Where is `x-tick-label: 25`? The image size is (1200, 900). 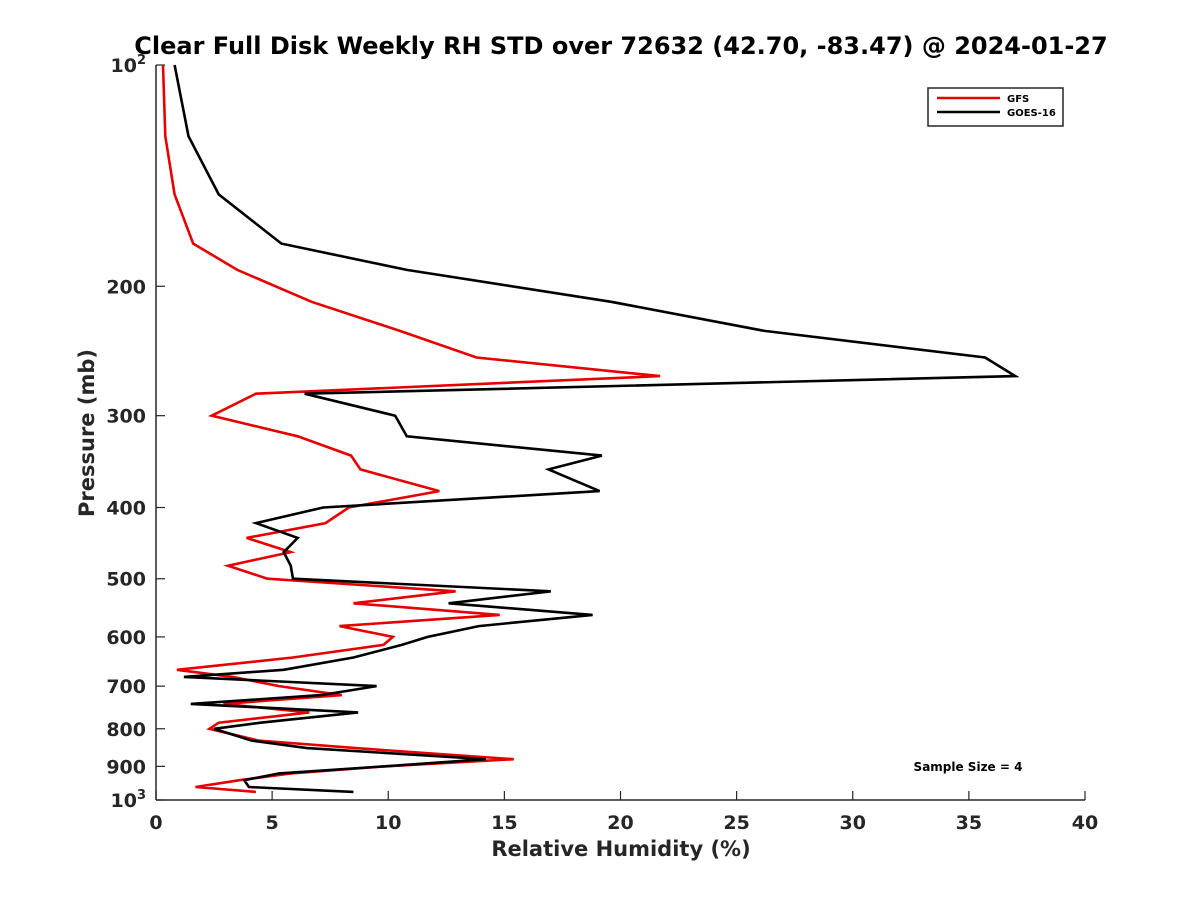 x-tick-label: 25 is located at coordinates (736, 823).